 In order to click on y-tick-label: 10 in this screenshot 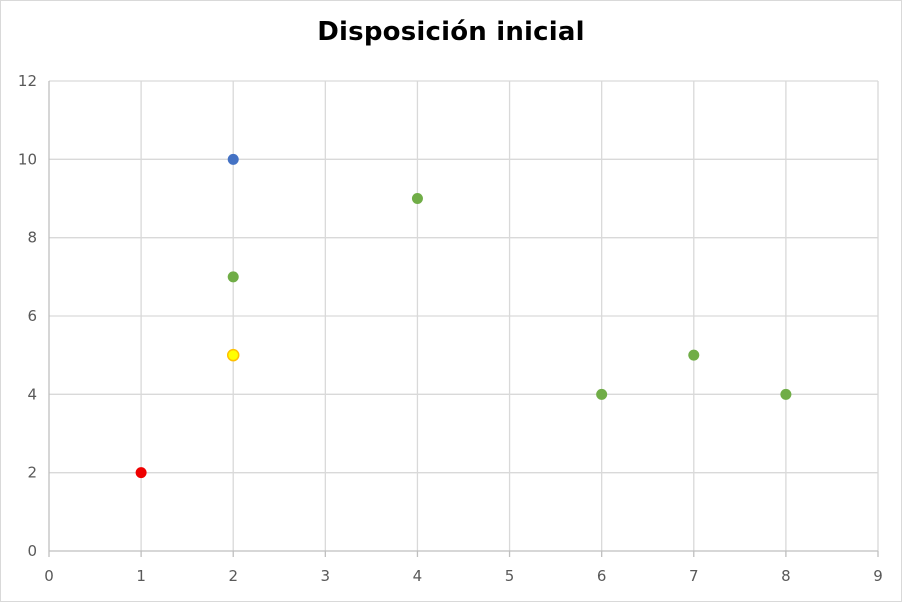, I will do `click(27, 159)`.